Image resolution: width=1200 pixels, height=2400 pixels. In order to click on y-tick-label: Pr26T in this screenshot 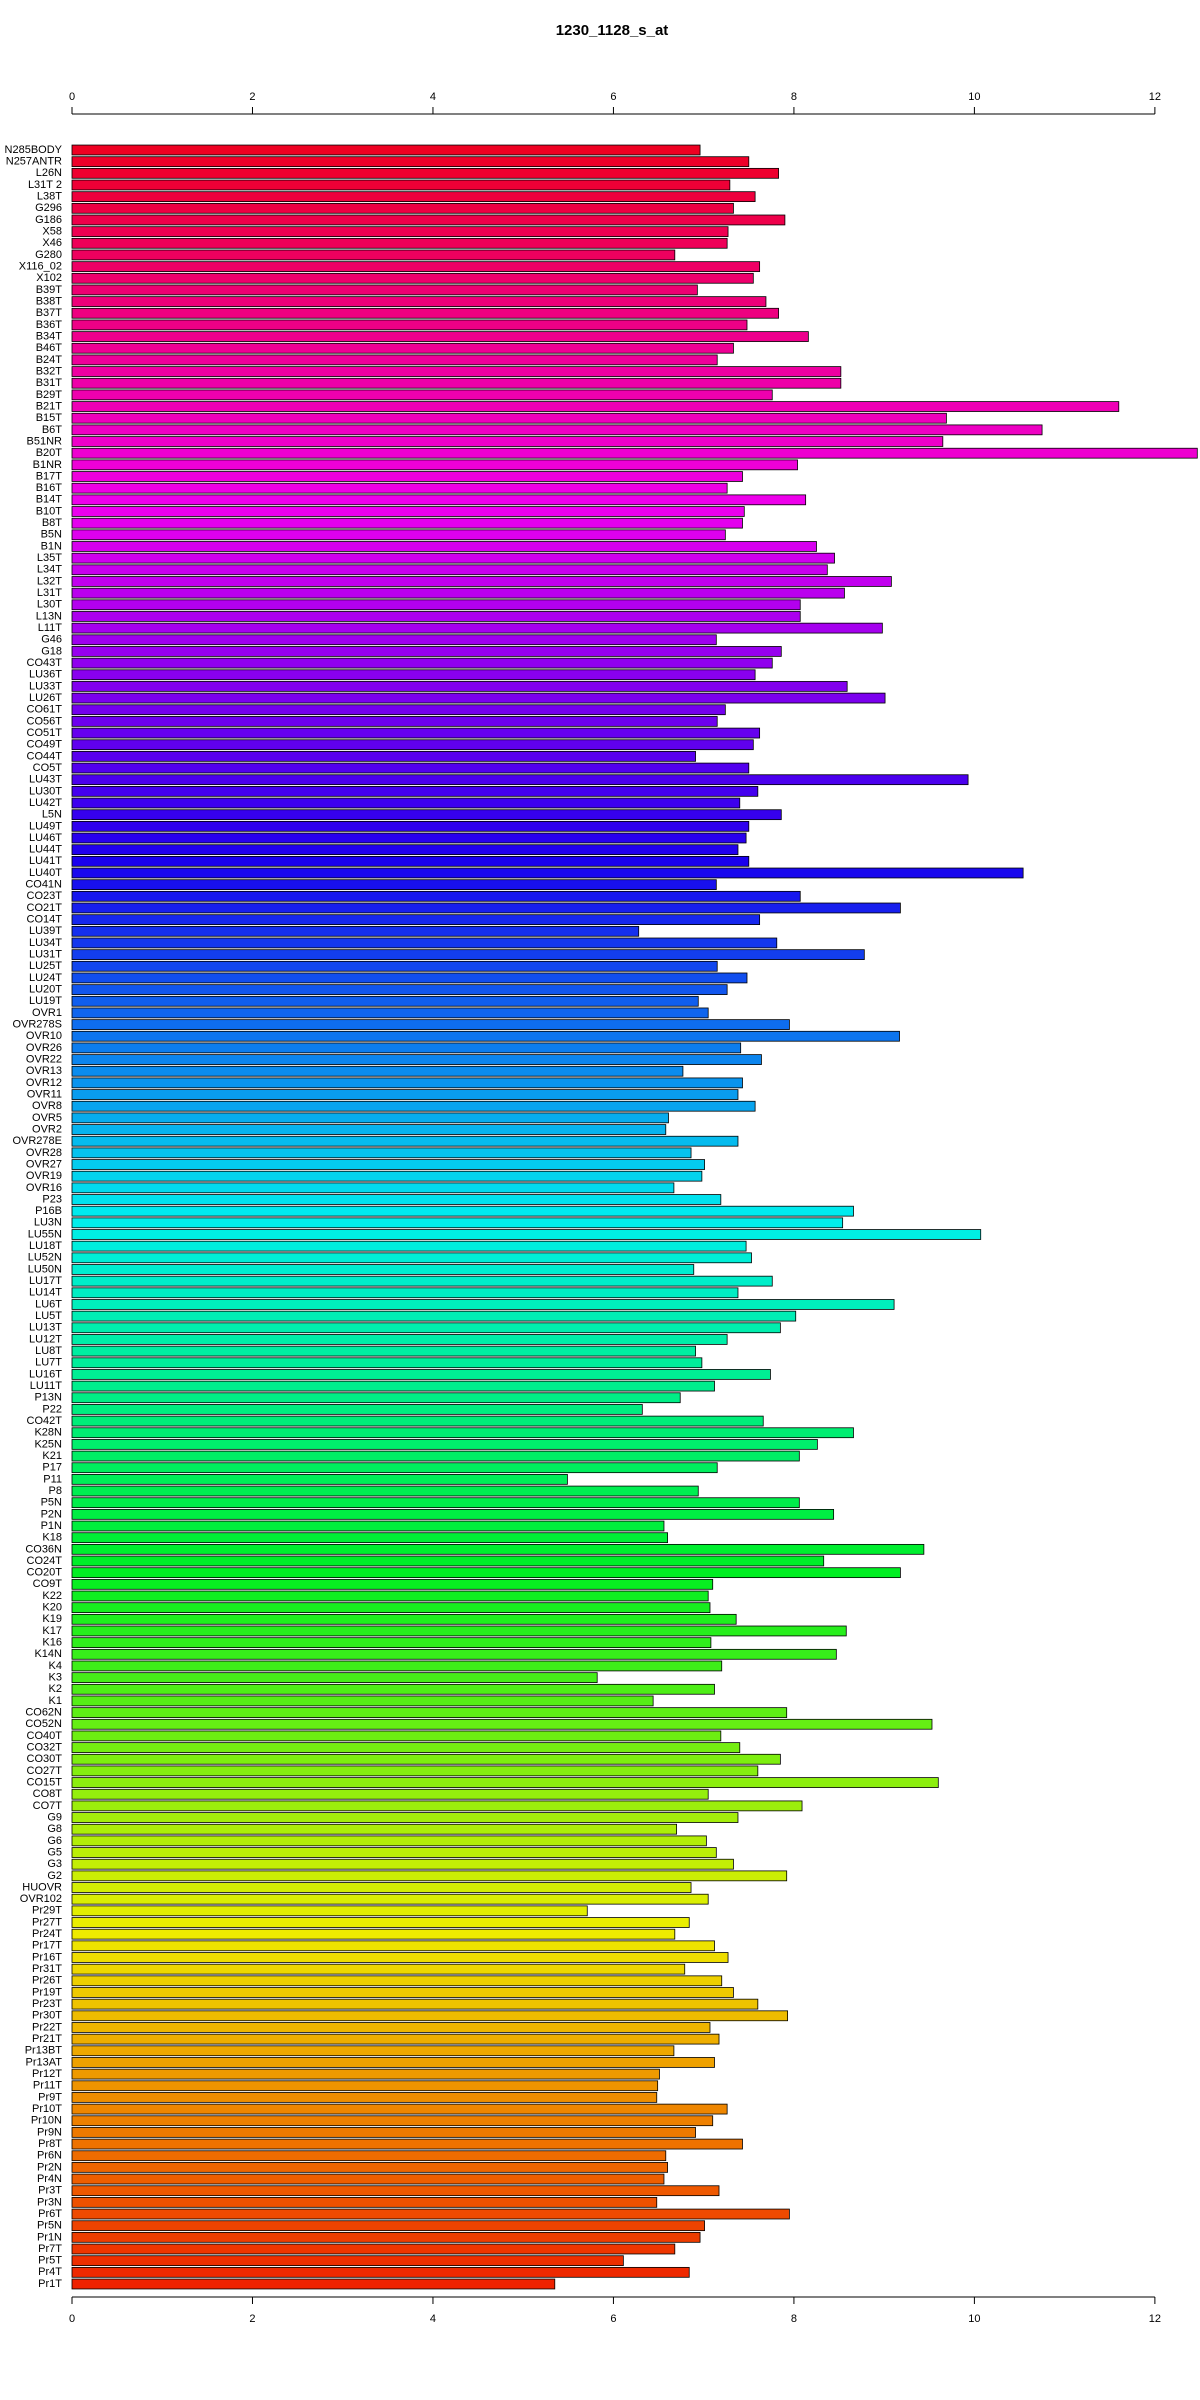, I will do `click(47, 1981)`.